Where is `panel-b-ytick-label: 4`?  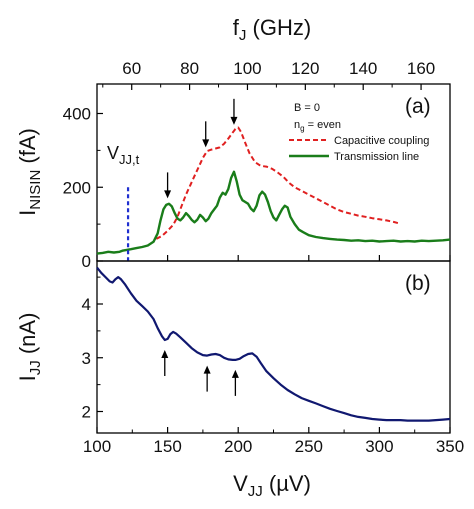
panel-b-ytick-label: 4 is located at coordinates (86, 304).